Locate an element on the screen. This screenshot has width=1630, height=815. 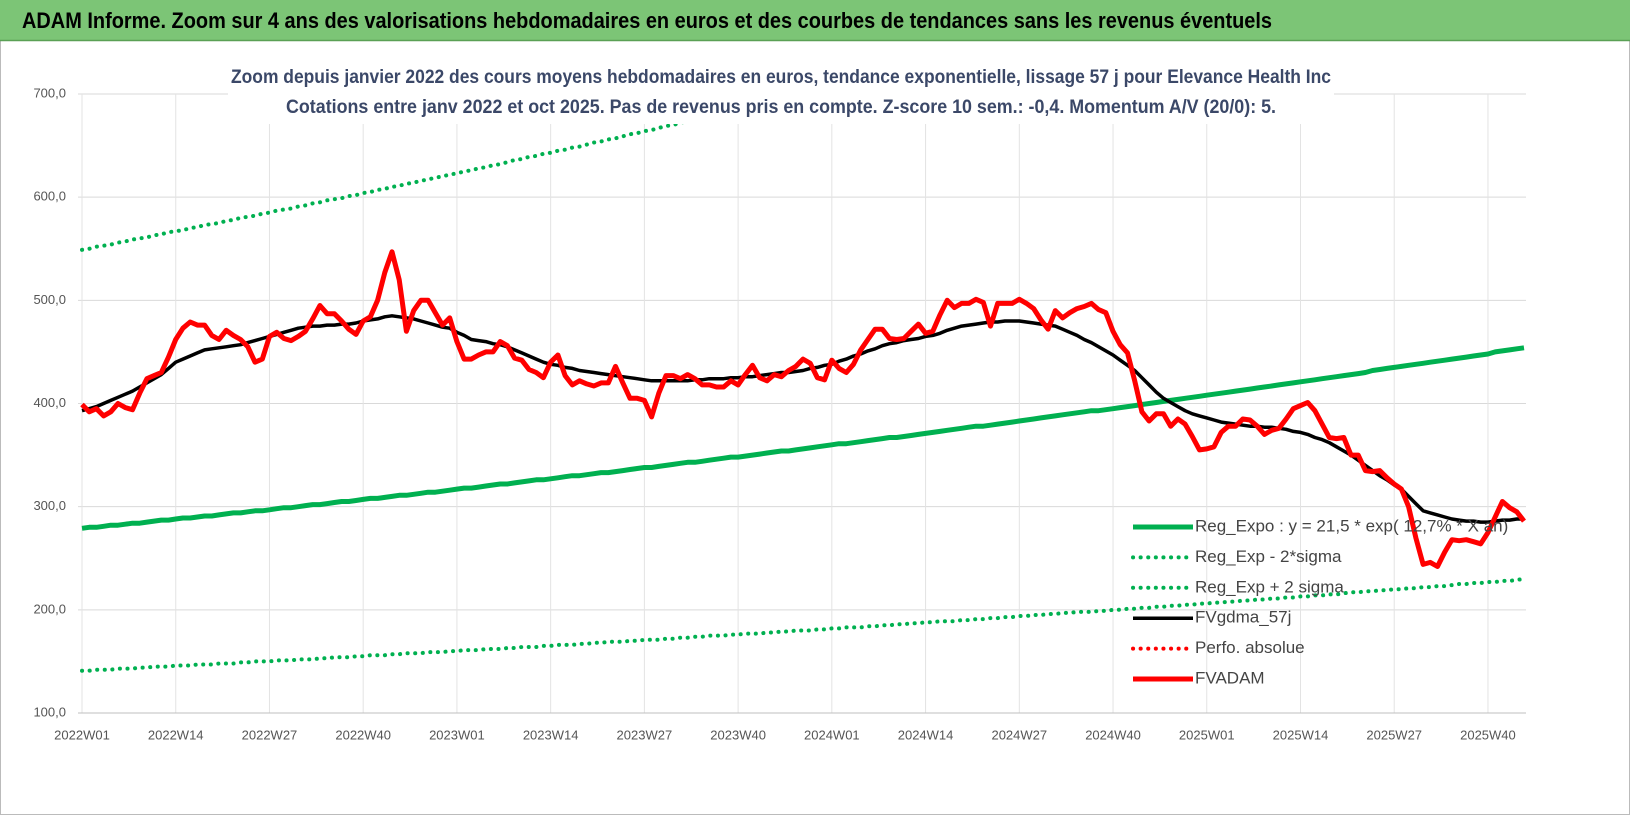
legend-label: Reg_Exp - 2*sigma is located at coordinates (1268, 556).